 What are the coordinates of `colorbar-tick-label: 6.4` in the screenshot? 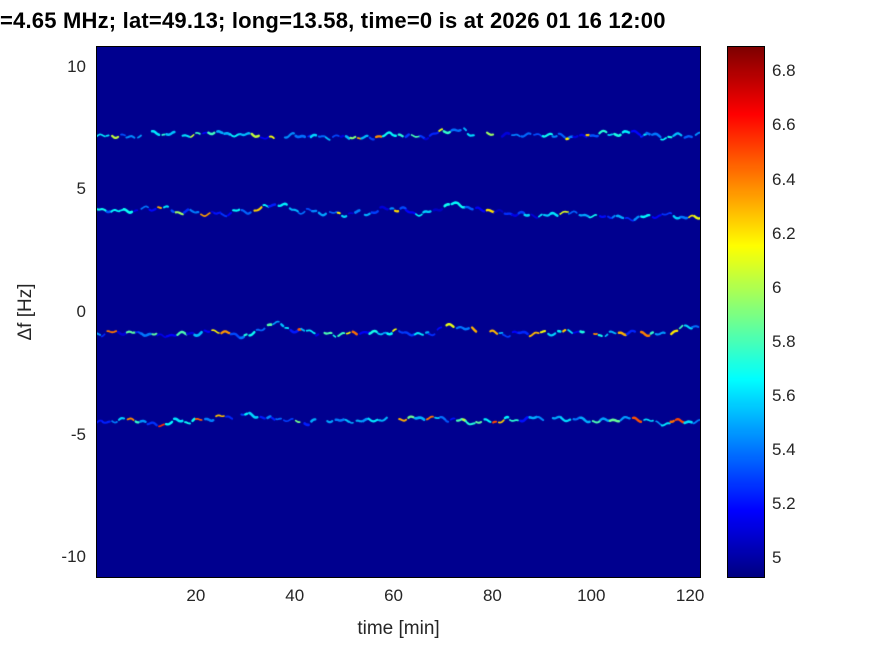 It's located at (784, 179).